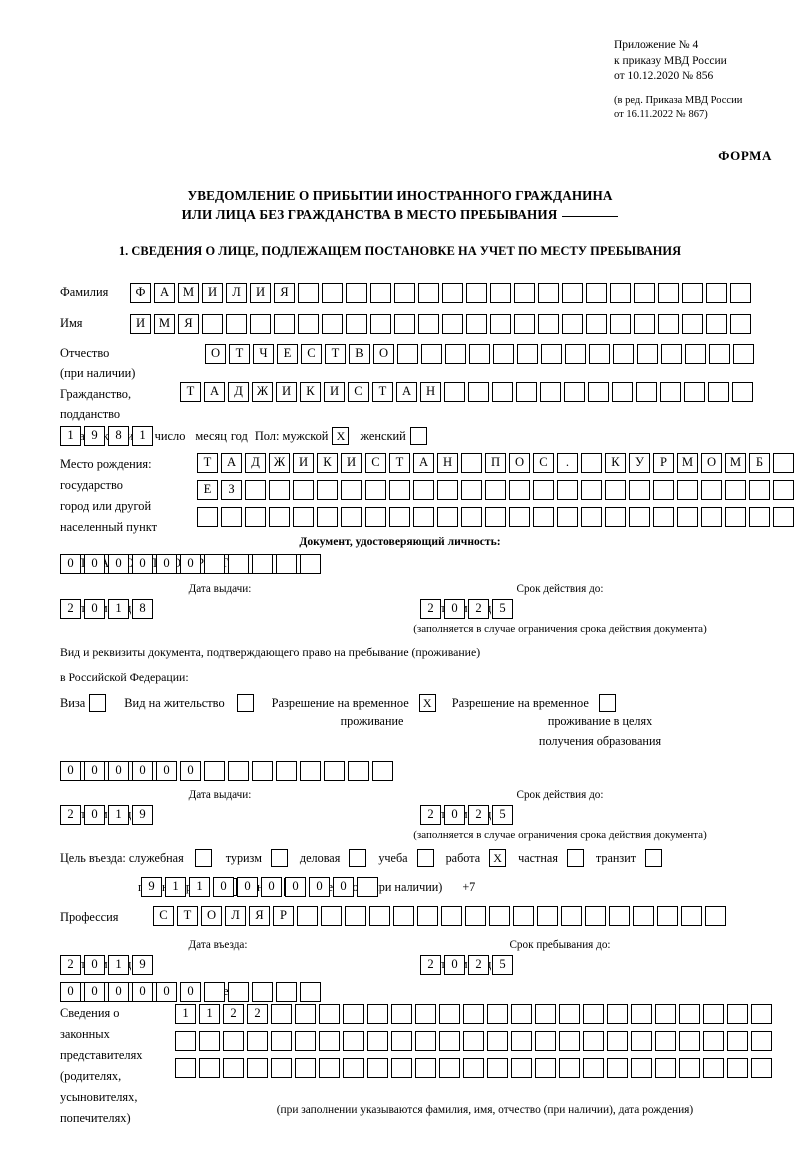 The image size is (800, 1163). I want to click on char-cell: М, so click(164, 324).